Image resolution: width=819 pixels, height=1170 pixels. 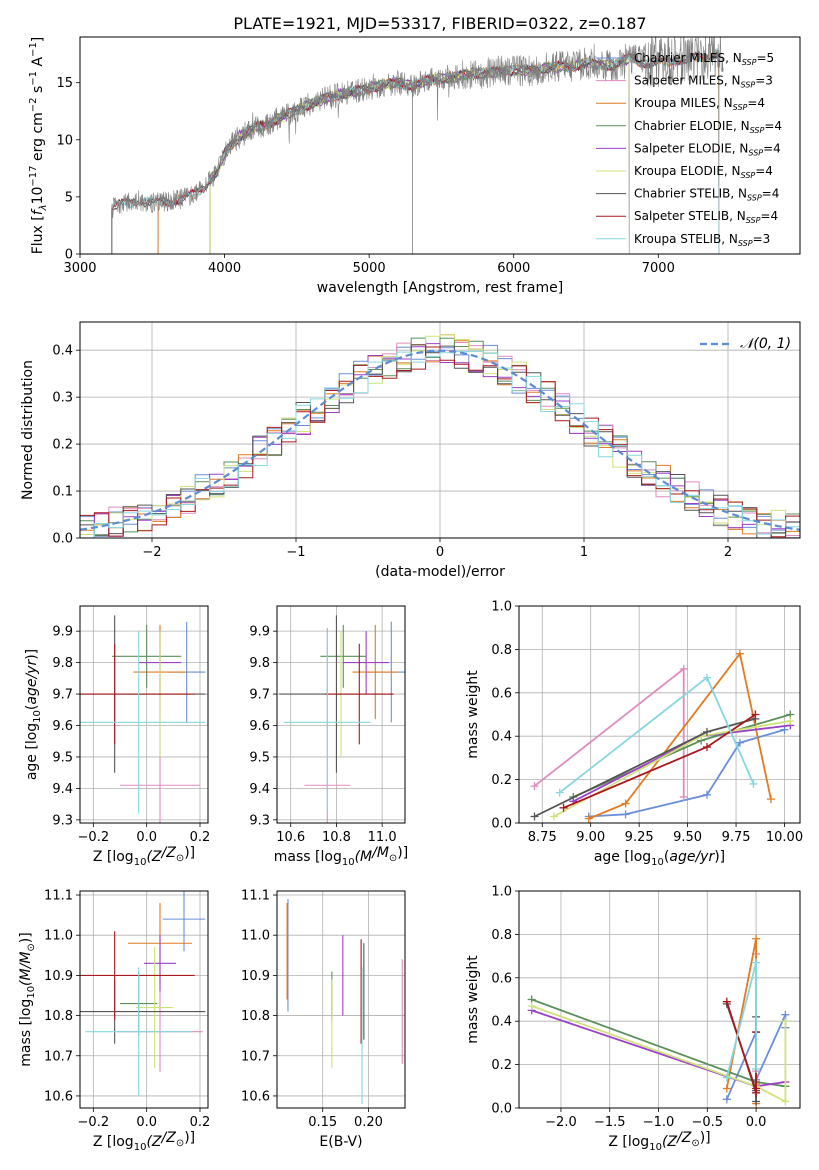 I want to click on y-tick-label: 9.5, so click(x=259, y=757).